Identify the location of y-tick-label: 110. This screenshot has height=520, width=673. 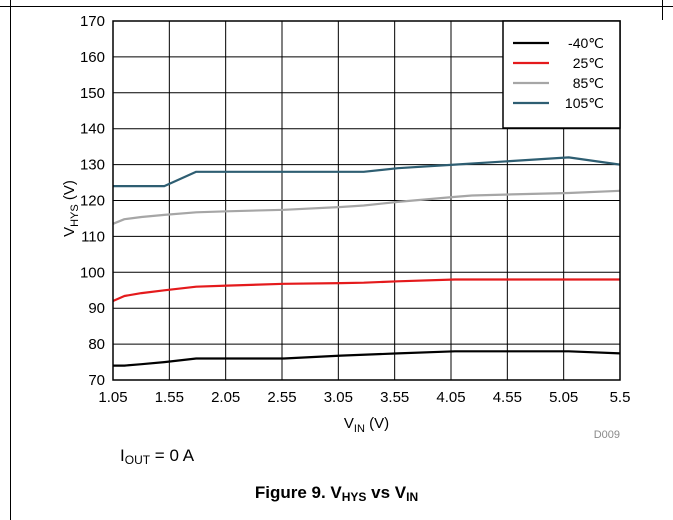
(93, 236).